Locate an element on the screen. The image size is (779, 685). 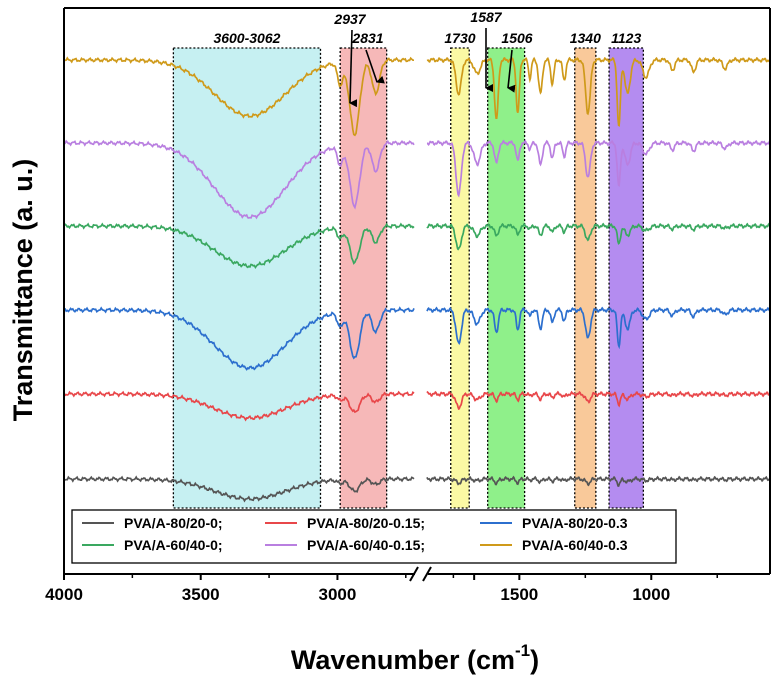
band-label-band-1123: 1123 is located at coordinates (626, 38).